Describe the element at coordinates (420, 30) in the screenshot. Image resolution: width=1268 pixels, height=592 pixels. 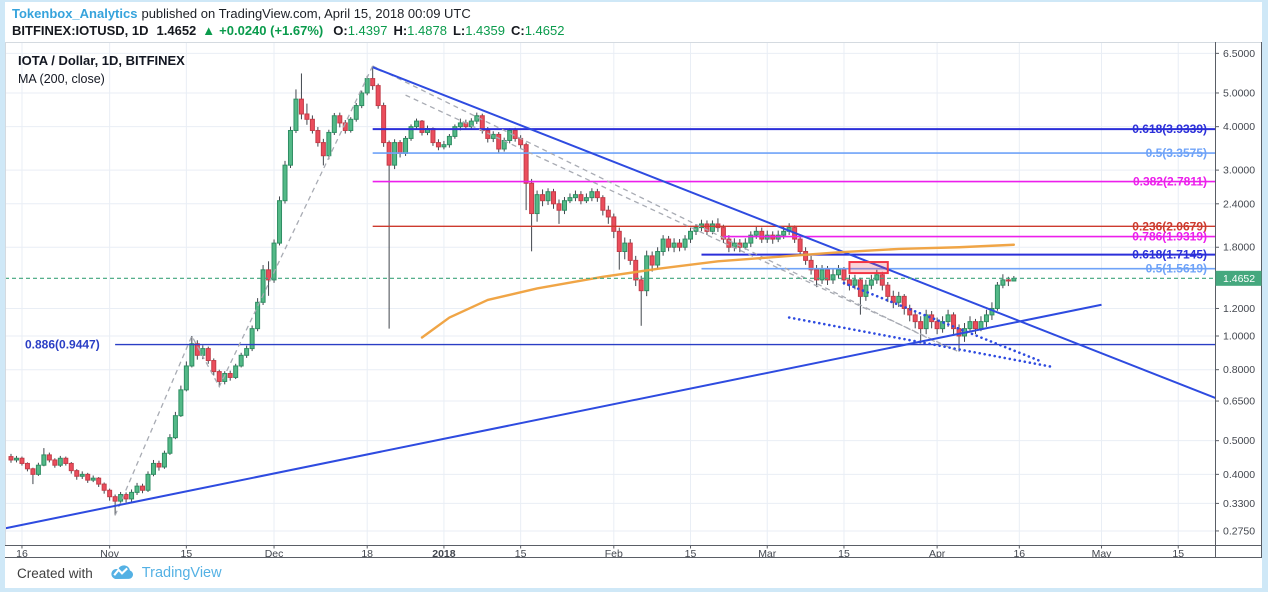
I see `ohlc-high: H:1.4878` at that location.